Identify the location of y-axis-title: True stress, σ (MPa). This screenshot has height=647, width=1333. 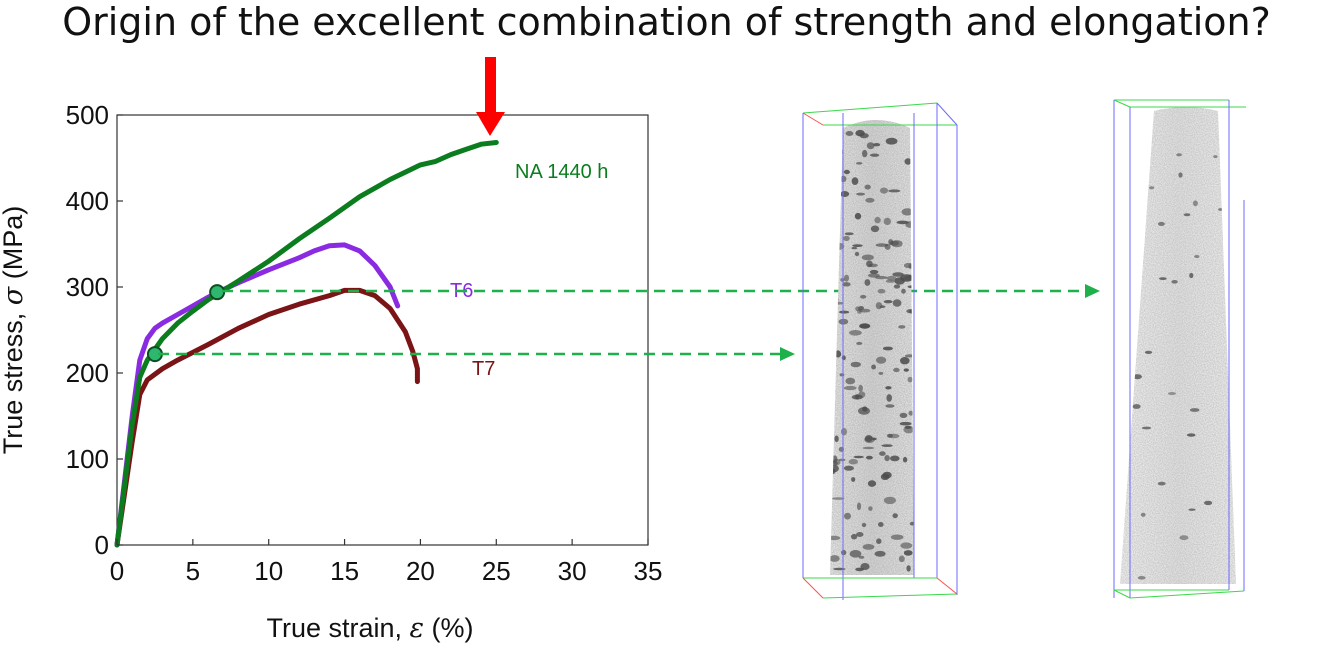
(14, 330).